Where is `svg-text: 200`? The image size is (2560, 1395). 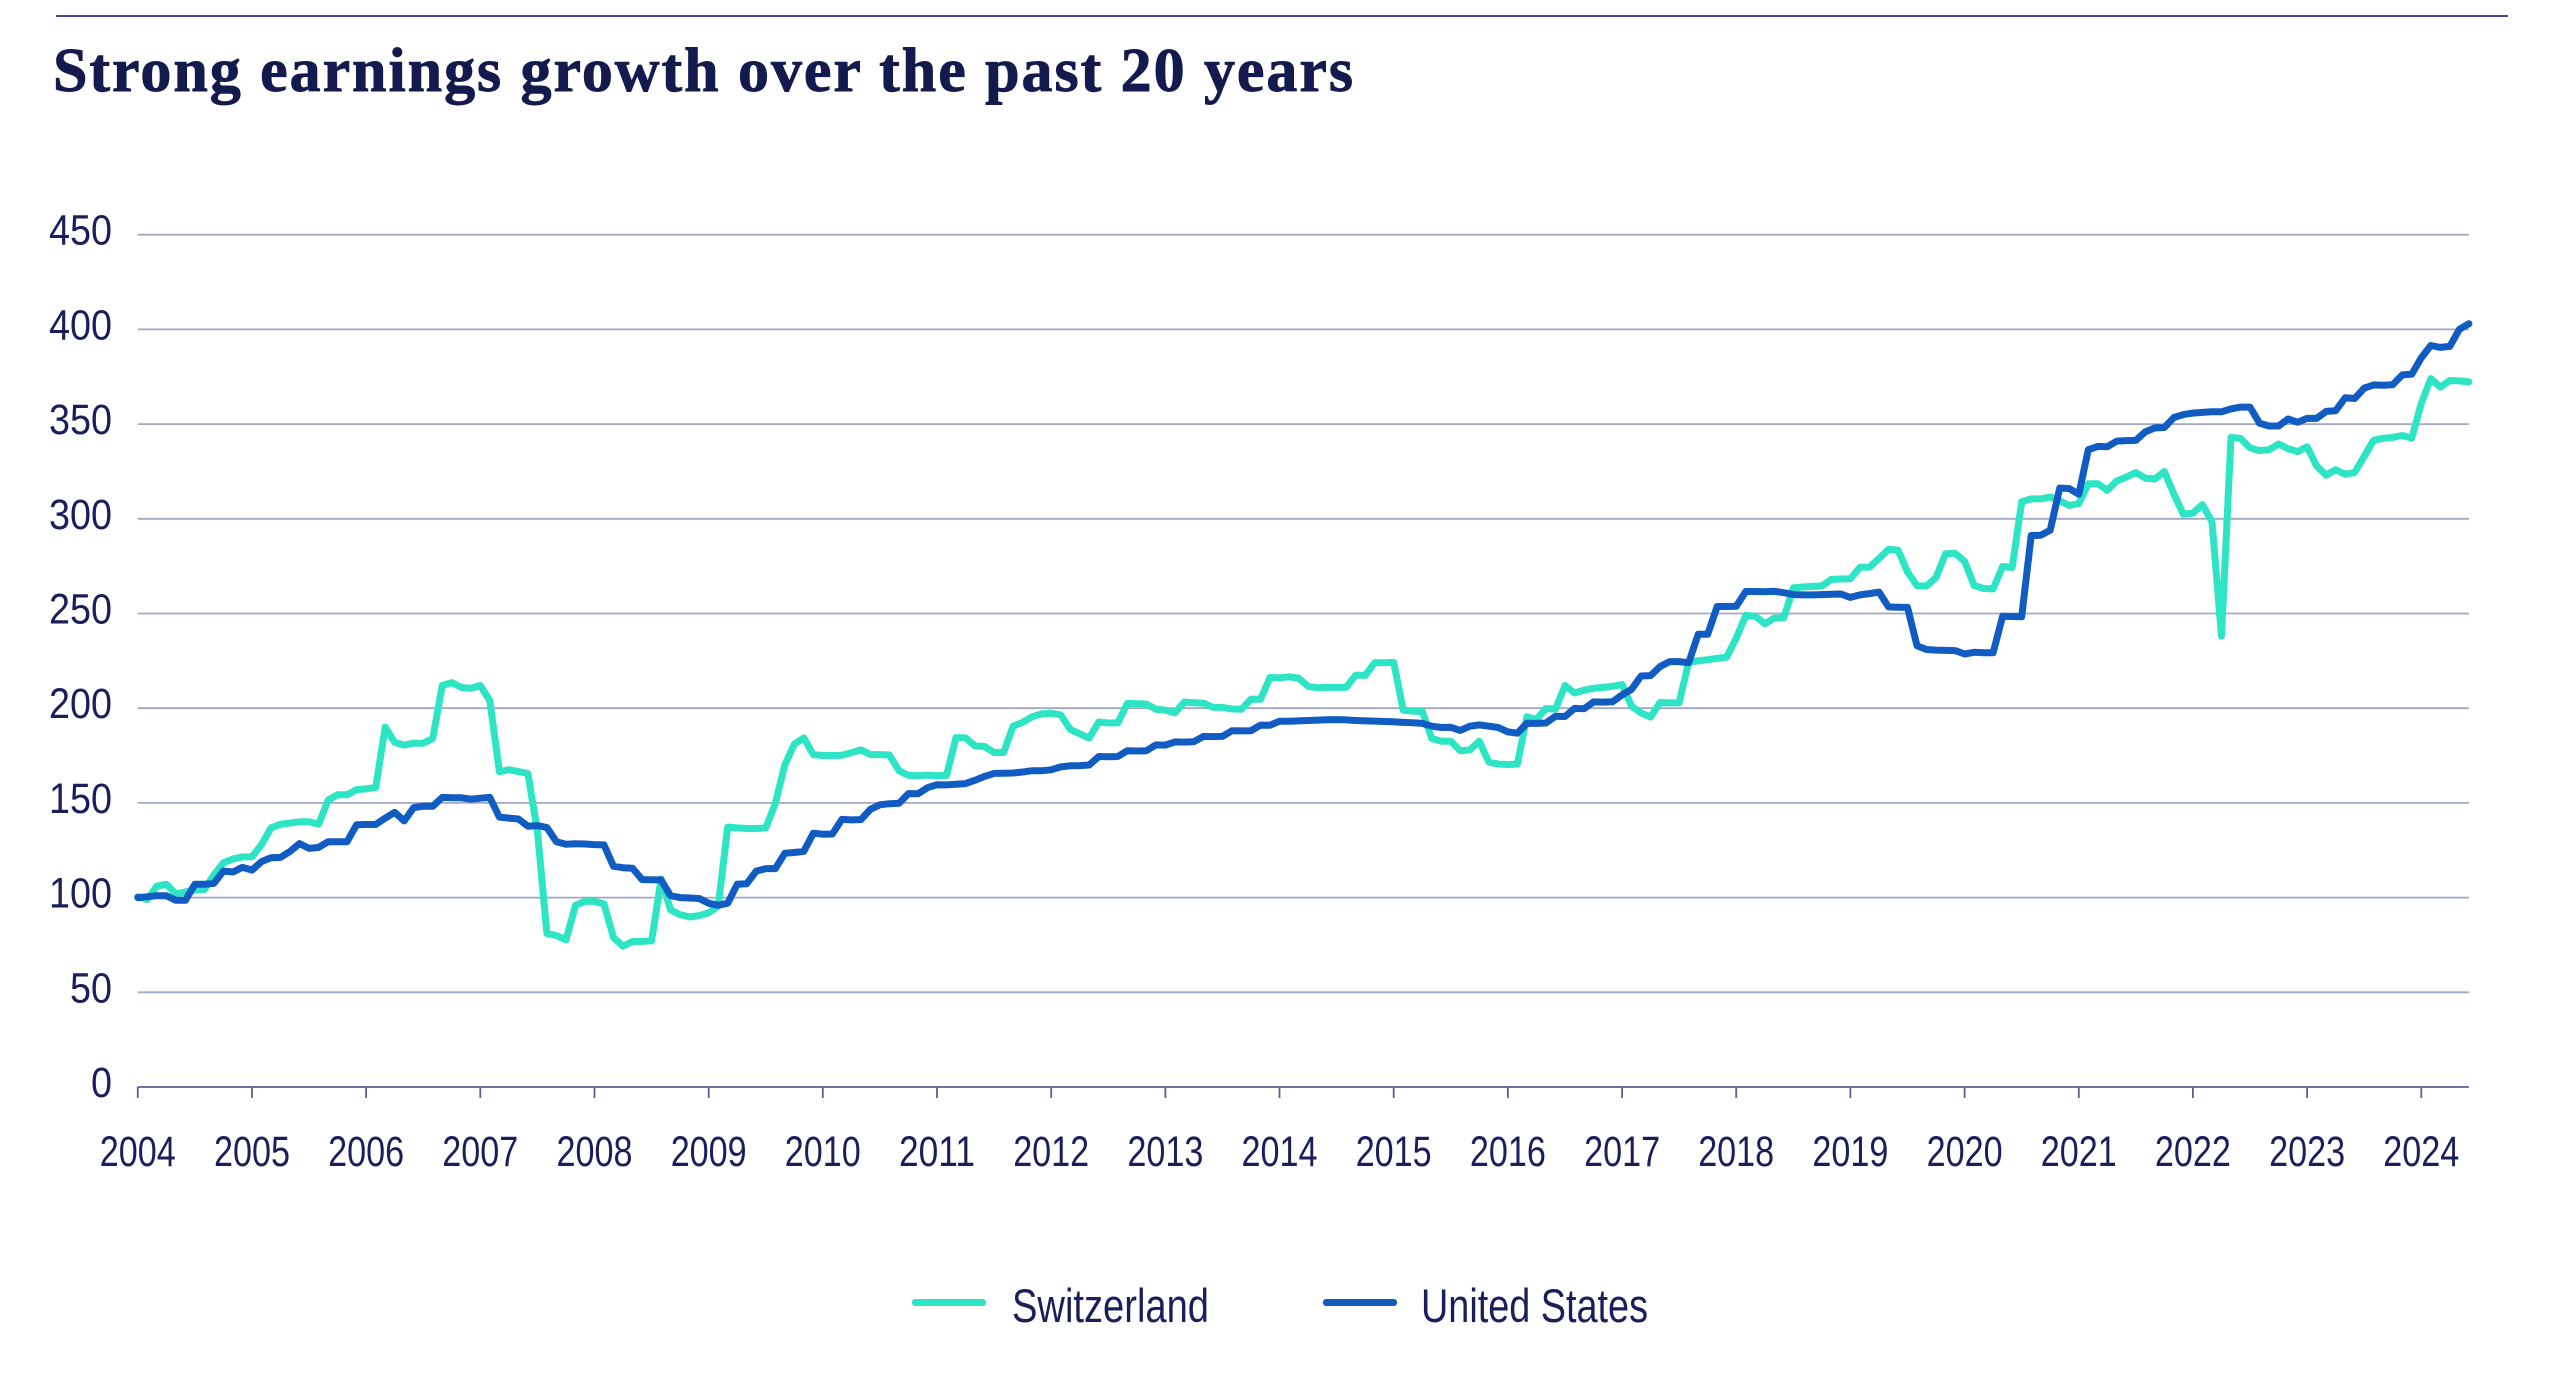
svg-text: 200 is located at coordinates (80, 704).